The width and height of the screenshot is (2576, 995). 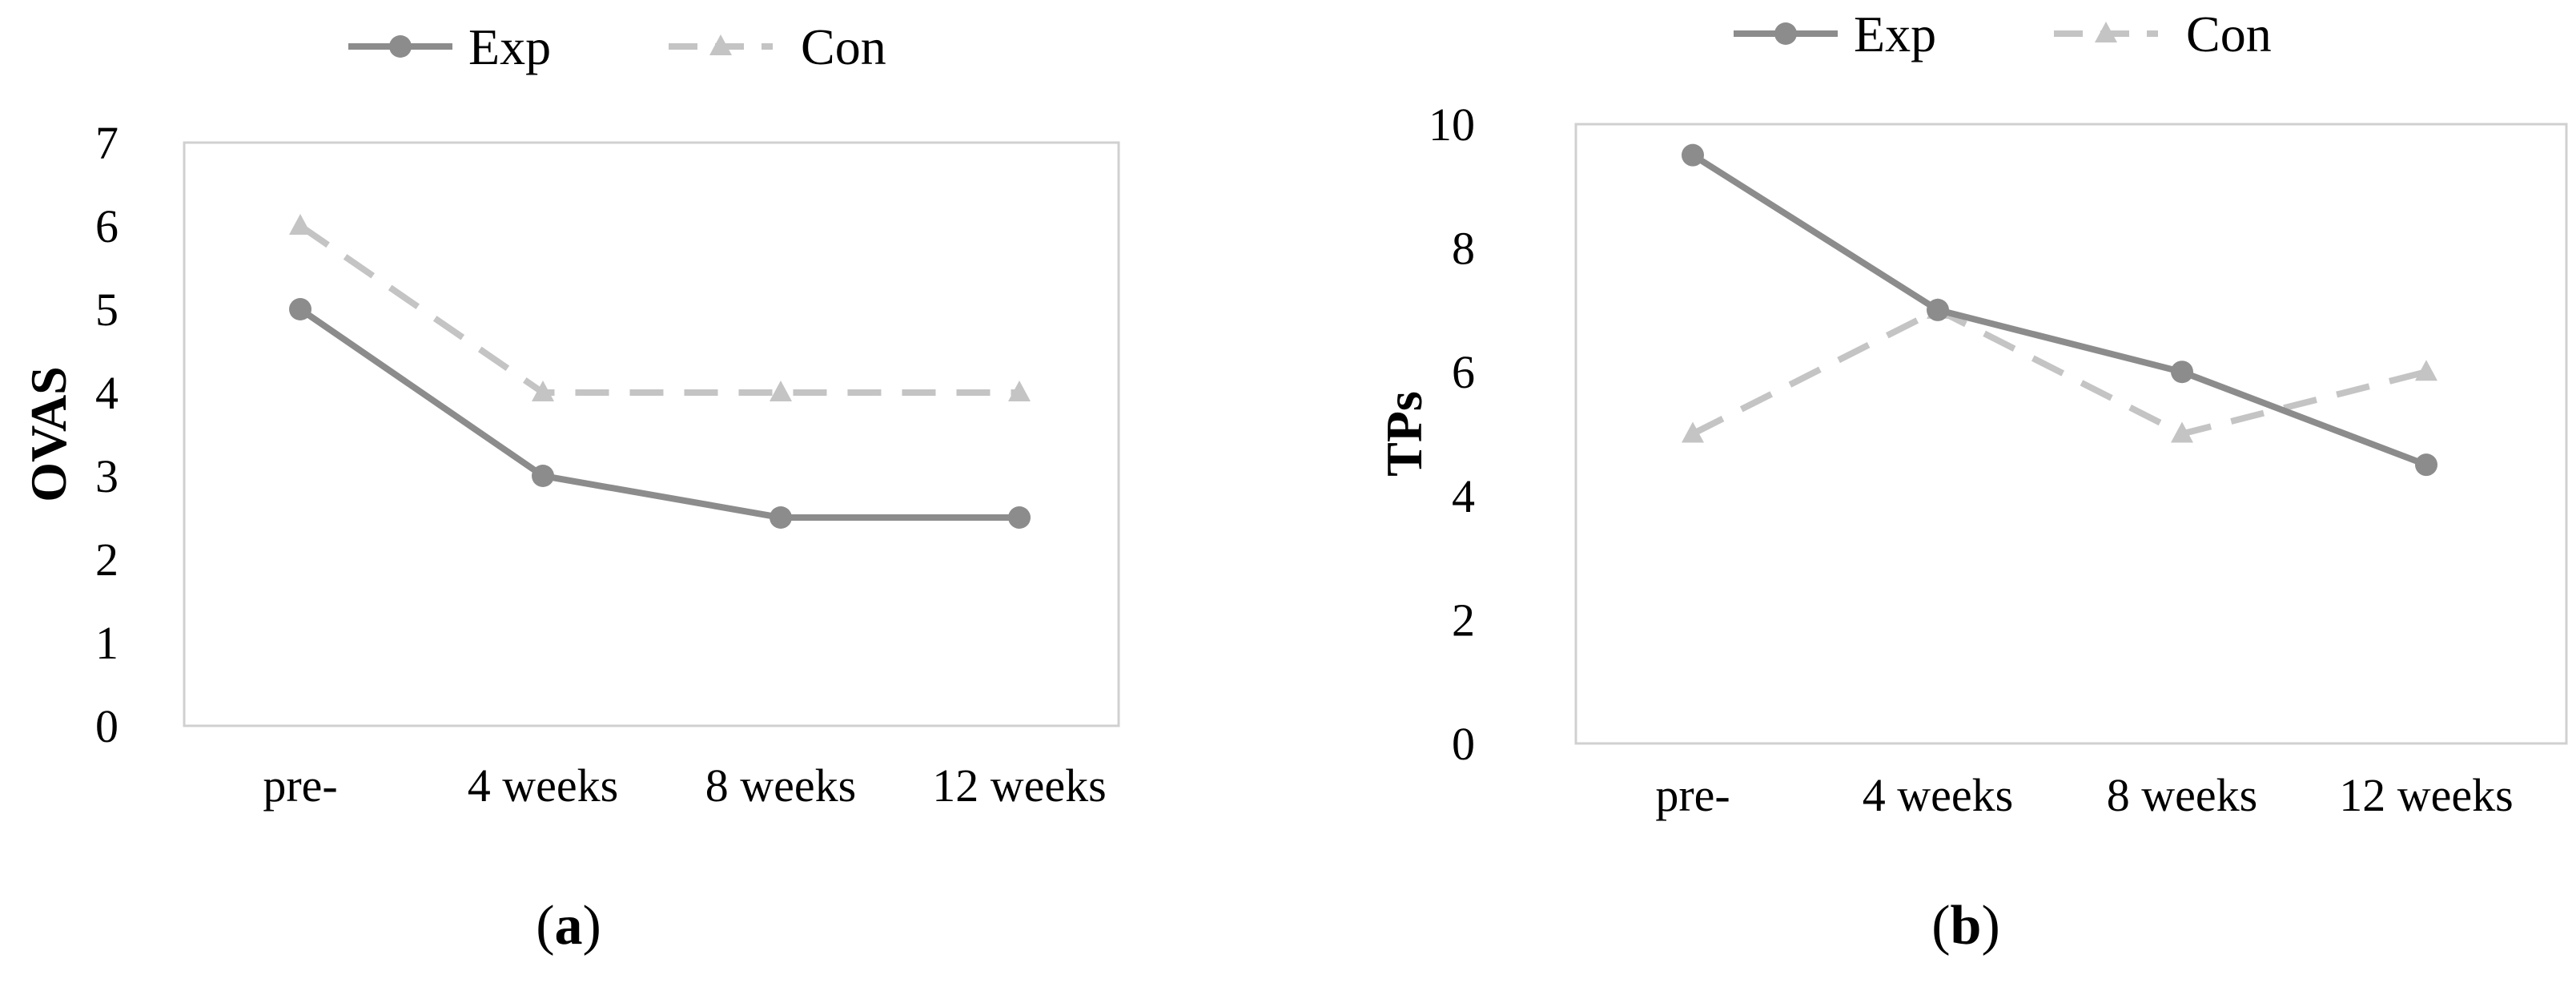 I want to click on y-tick-label: 7, so click(x=107, y=143).